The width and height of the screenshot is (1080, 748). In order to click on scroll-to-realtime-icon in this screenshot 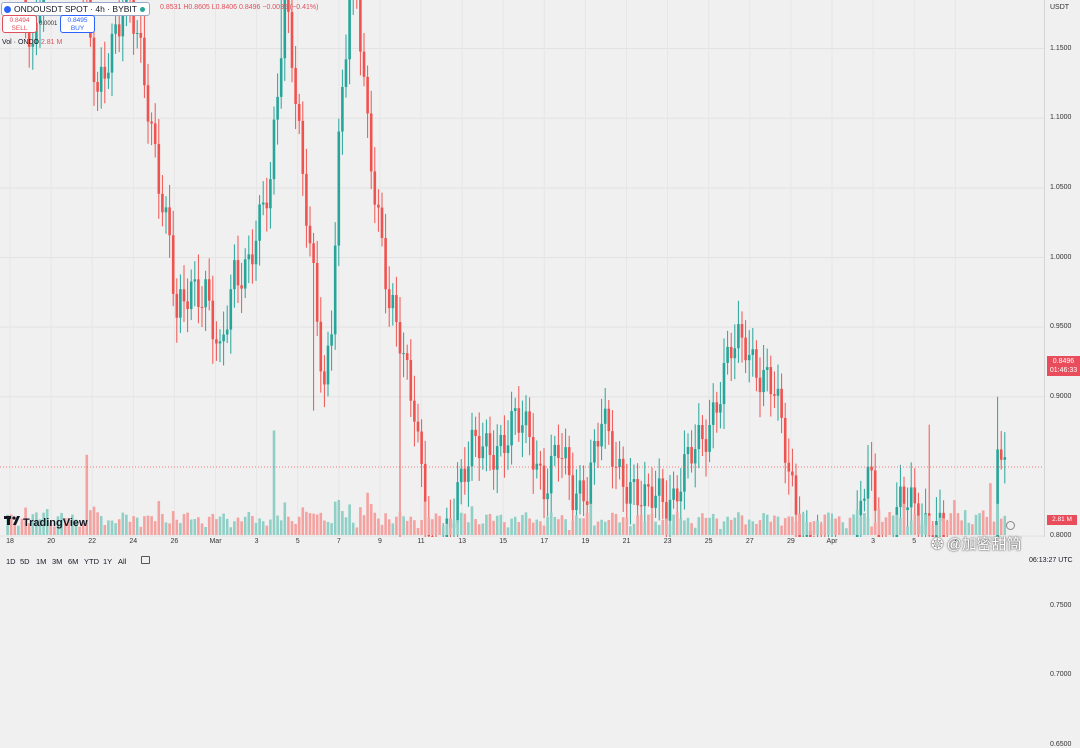, I will do `click(1010, 525)`.